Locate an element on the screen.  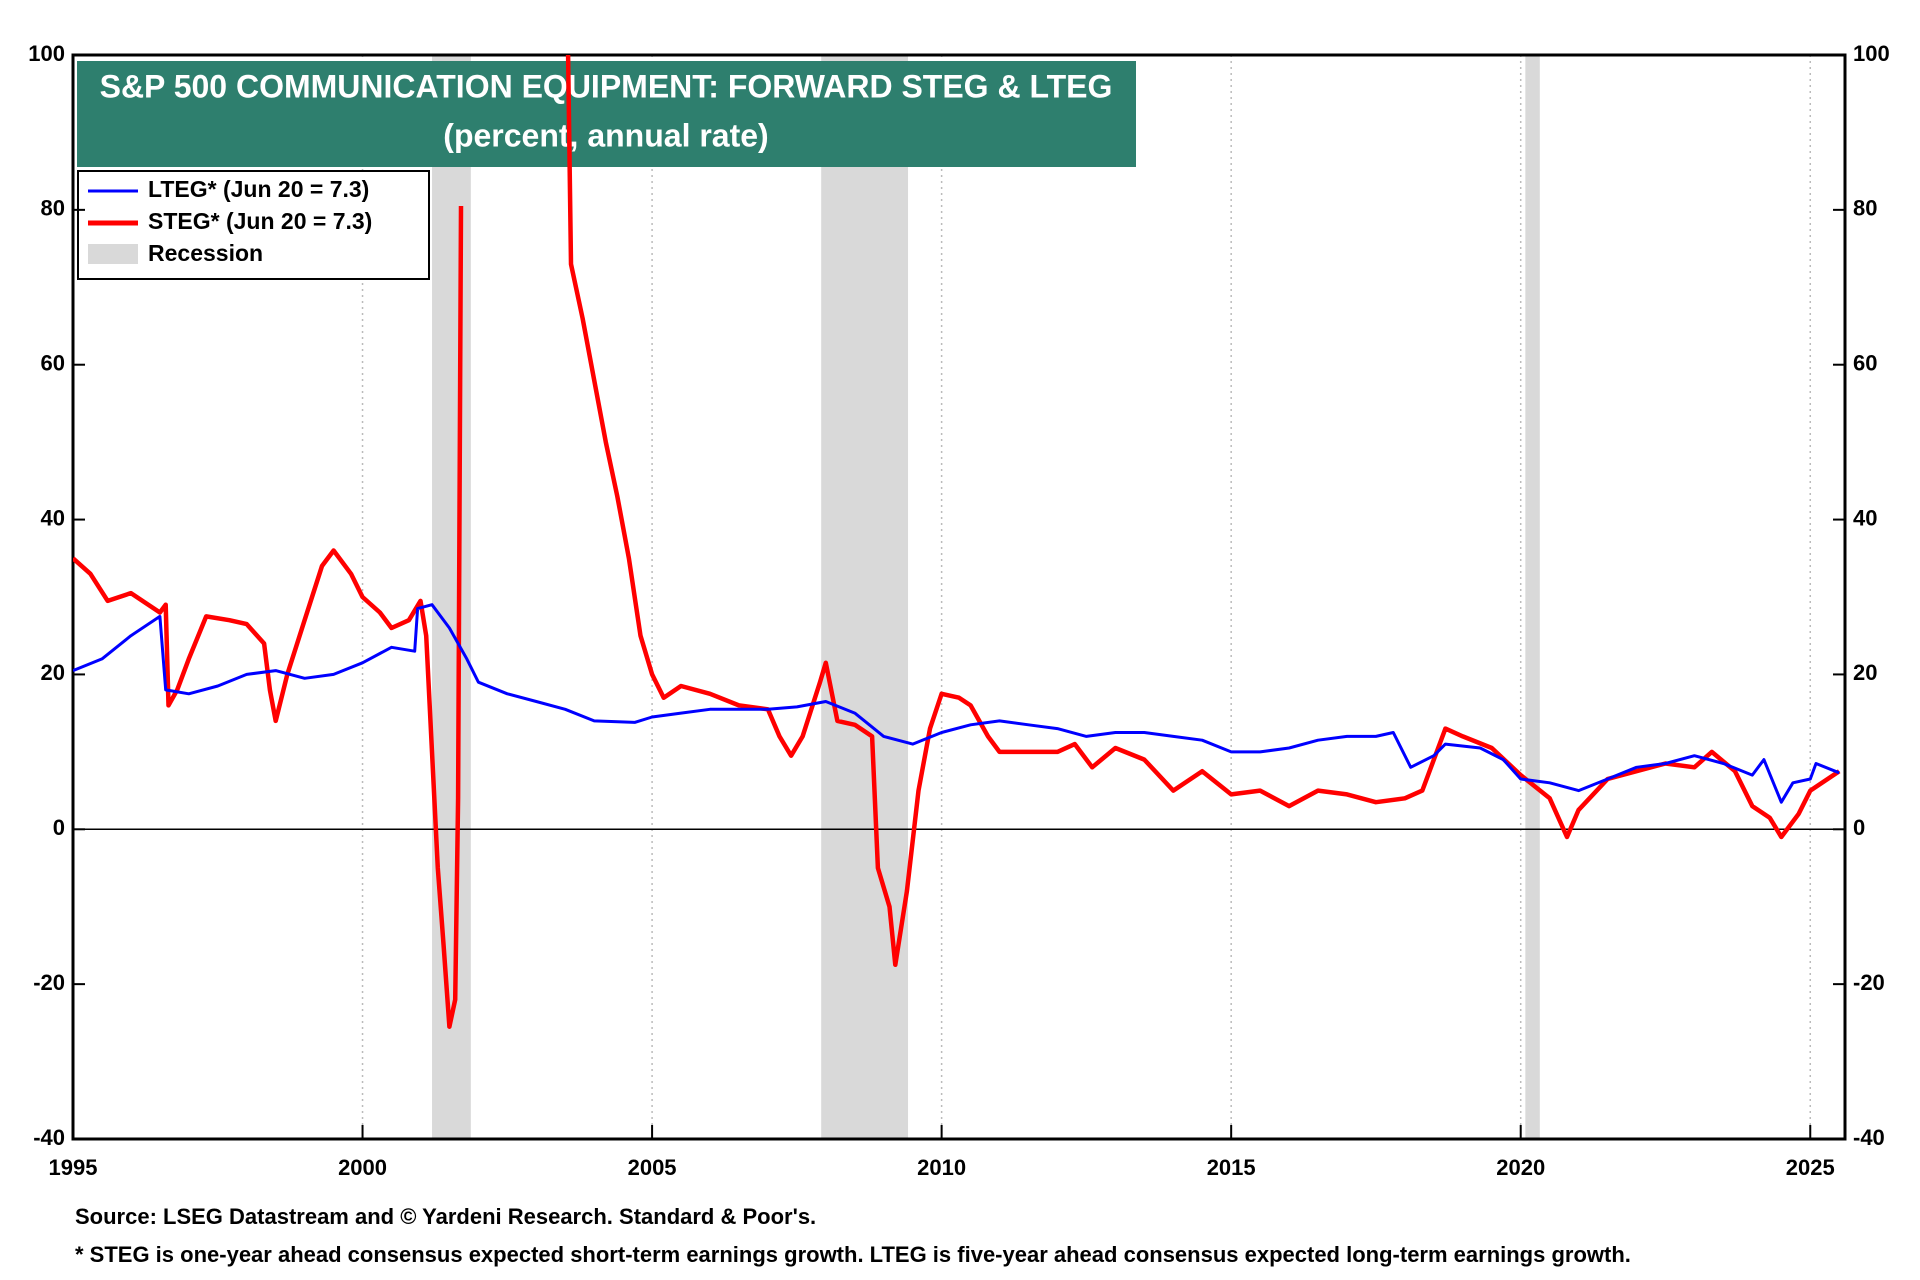
legend-label: LTEG* (Jun 20 = 7.3) is located at coordinates (258, 189).